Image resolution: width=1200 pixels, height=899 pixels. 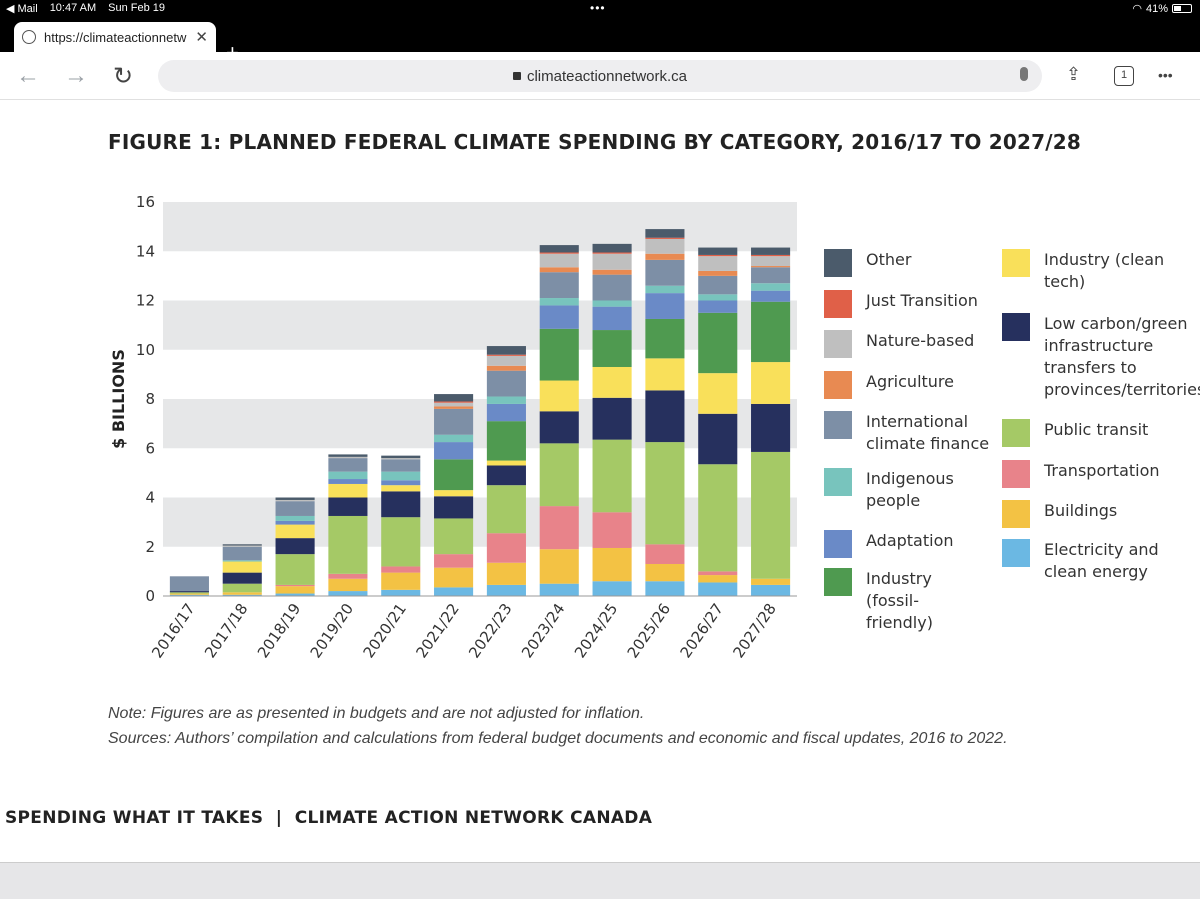 What do you see at coordinates (598, 8) in the screenshot?
I see `multitasking-dots: •••` at bounding box center [598, 8].